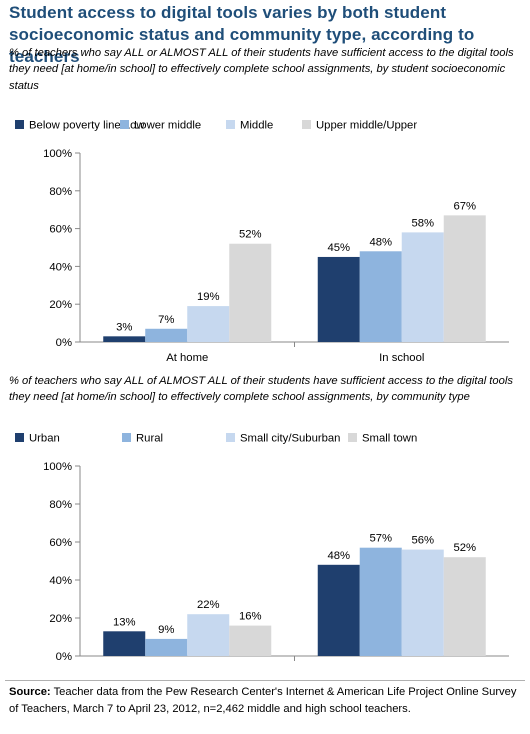 The width and height of the screenshot is (530, 734). What do you see at coordinates (44, 439) in the screenshot?
I see `legend-label: Urban` at bounding box center [44, 439].